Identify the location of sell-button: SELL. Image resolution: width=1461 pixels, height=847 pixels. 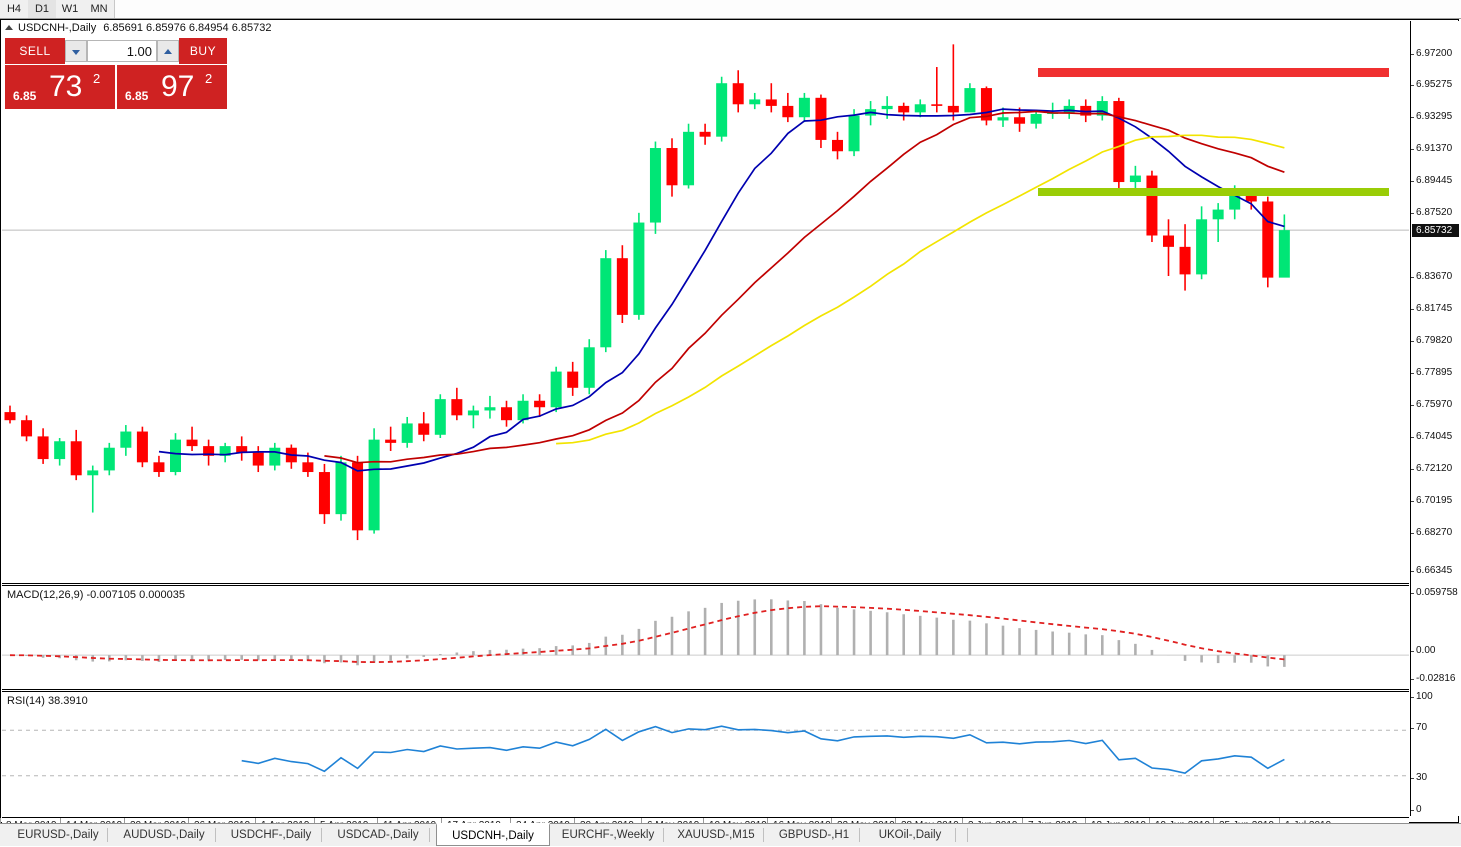
(35, 51).